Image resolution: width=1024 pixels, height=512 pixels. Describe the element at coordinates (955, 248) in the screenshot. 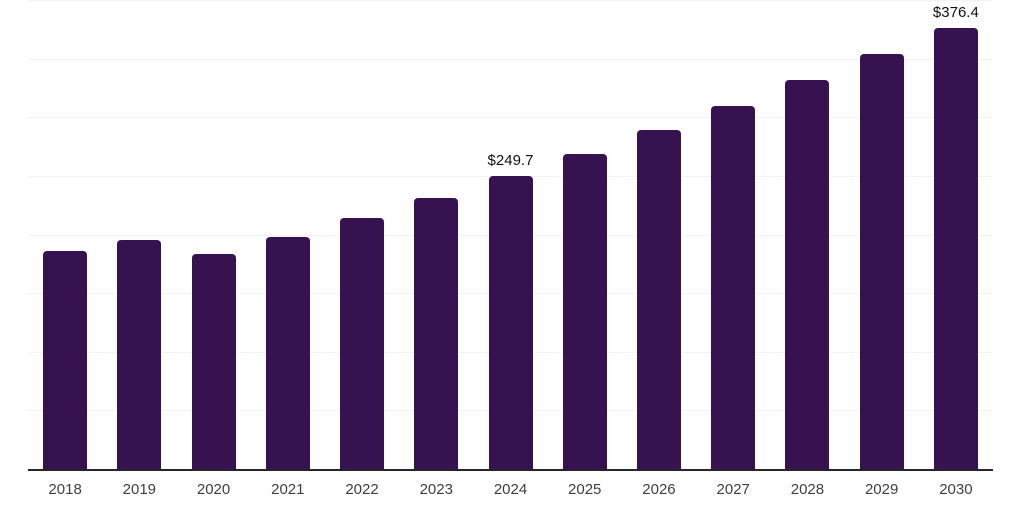

I see `bar-2030` at that location.